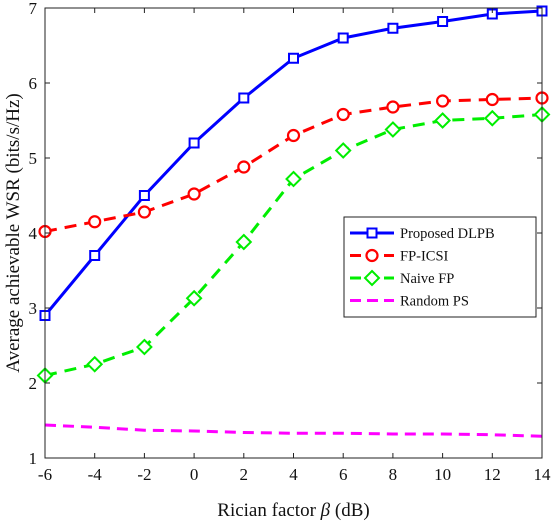 This screenshot has width=552, height=524. What do you see at coordinates (144, 474) in the screenshot?
I see `x-tick-label: -2` at bounding box center [144, 474].